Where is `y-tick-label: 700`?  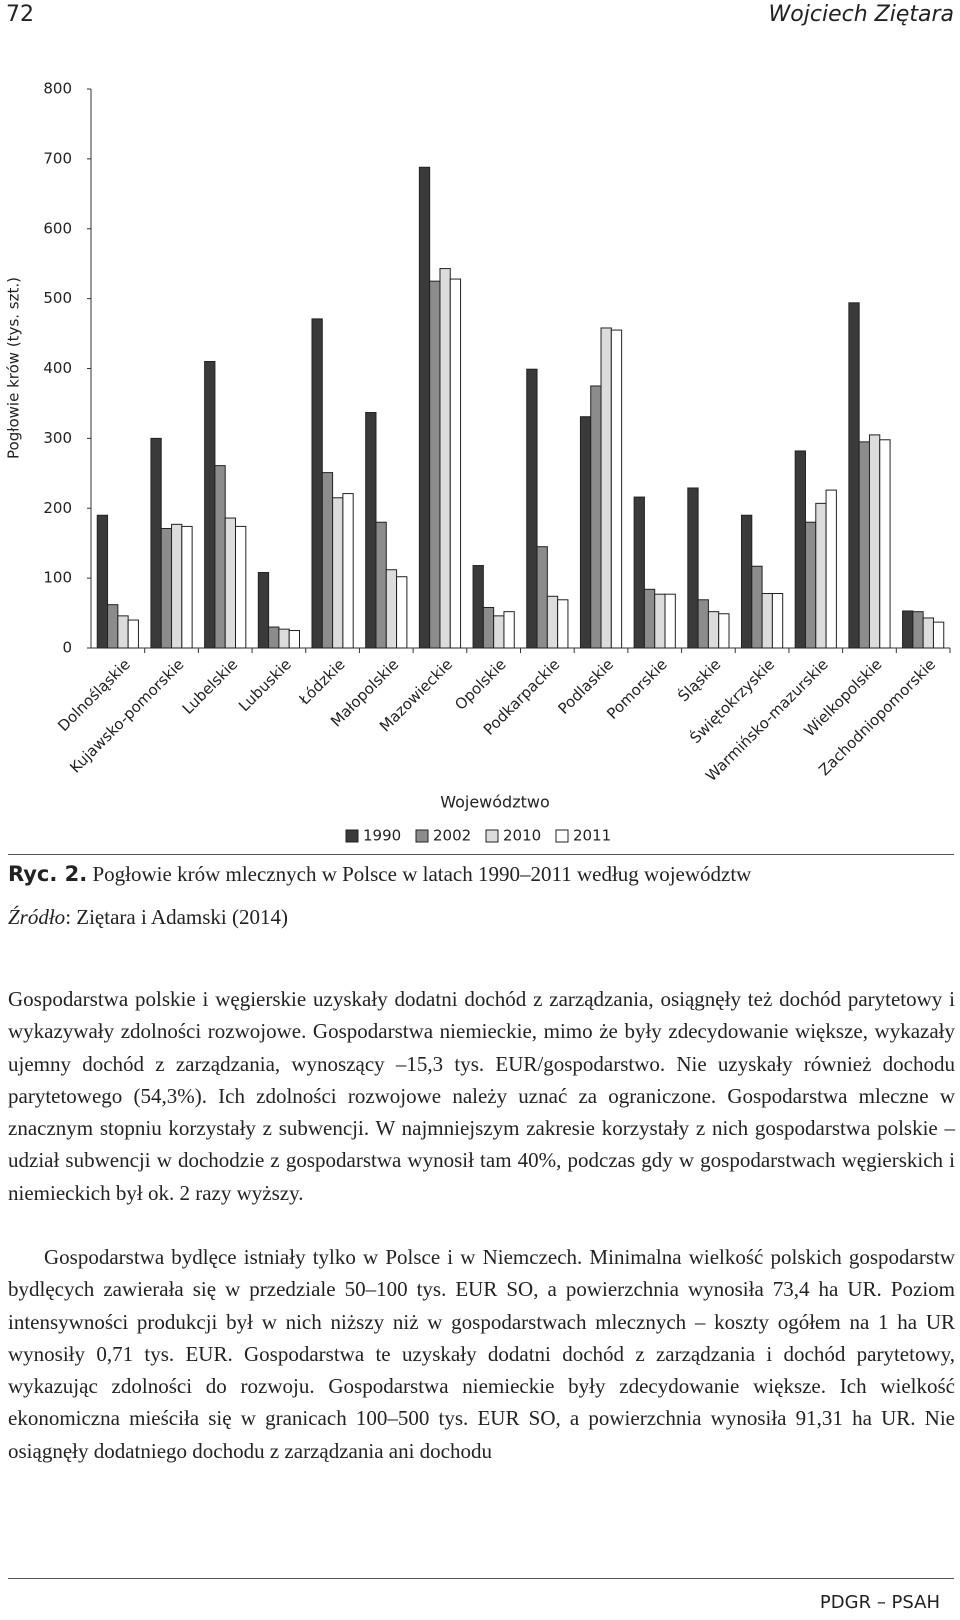 y-tick-label: 700 is located at coordinates (57, 158).